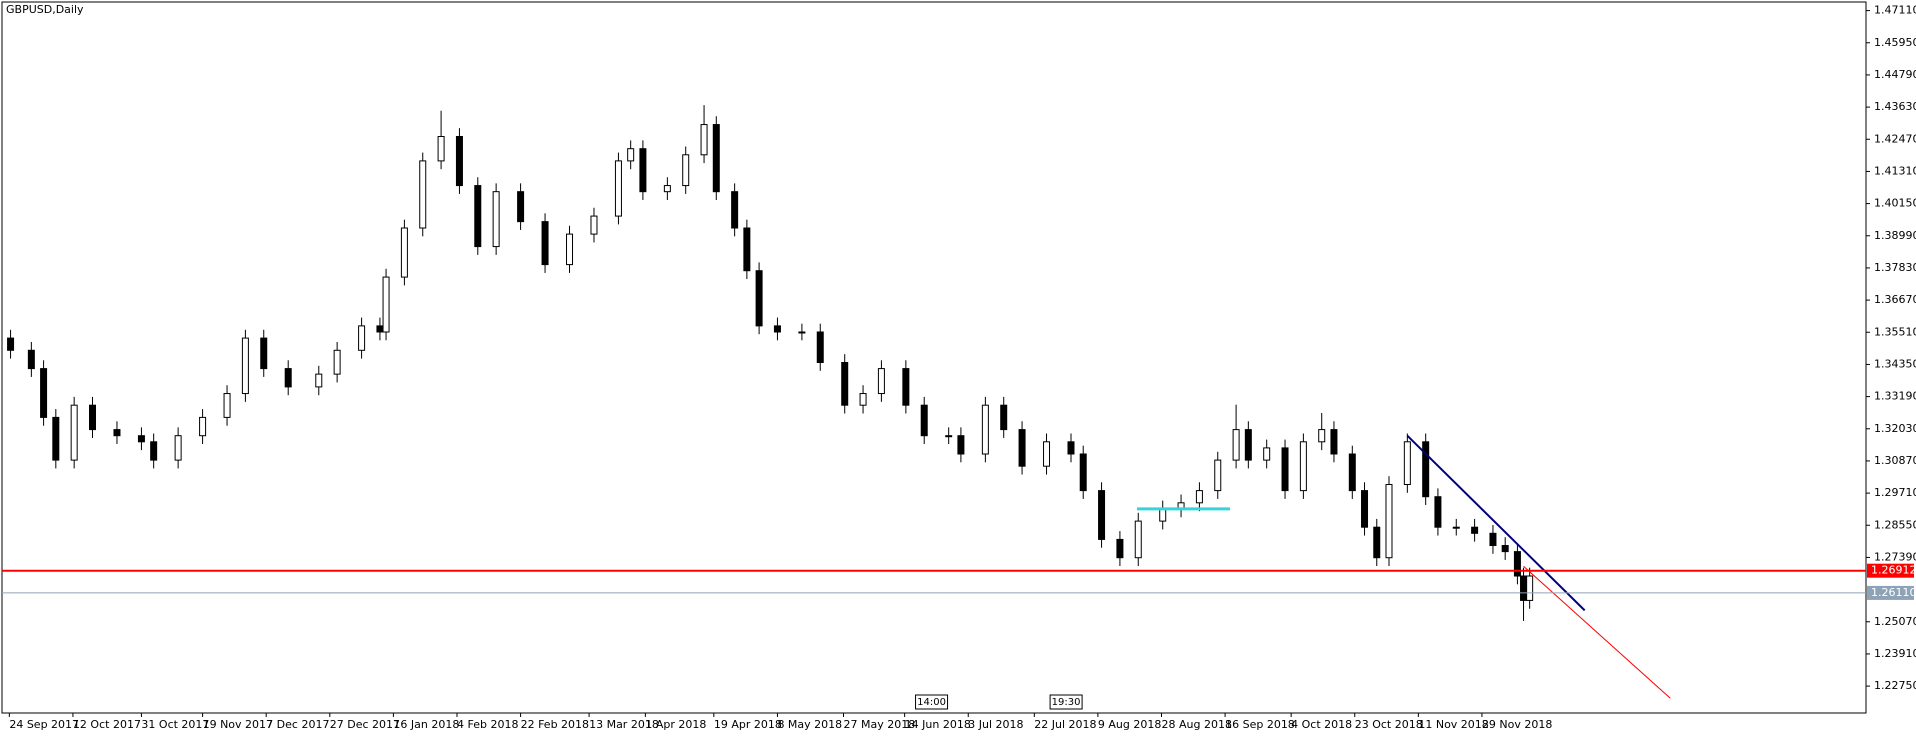 The width and height of the screenshot is (1916, 738). I want to click on x-tick-label: 11 Nov 2018, so click(1453, 724).